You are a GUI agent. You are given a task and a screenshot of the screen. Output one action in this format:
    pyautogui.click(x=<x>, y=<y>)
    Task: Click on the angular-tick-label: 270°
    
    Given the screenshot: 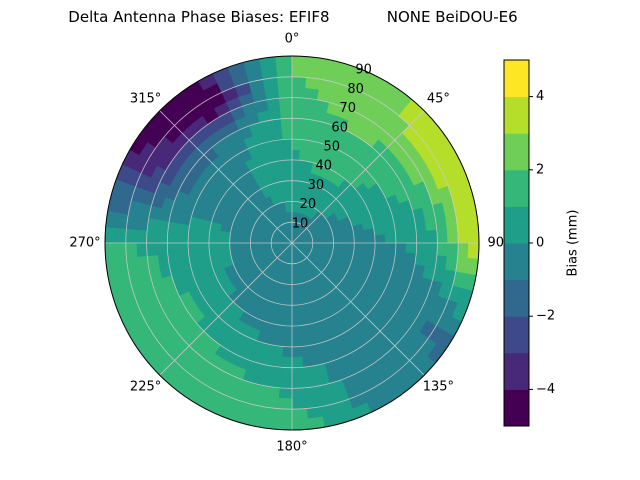 What is the action you would take?
    pyautogui.click(x=84, y=243)
    